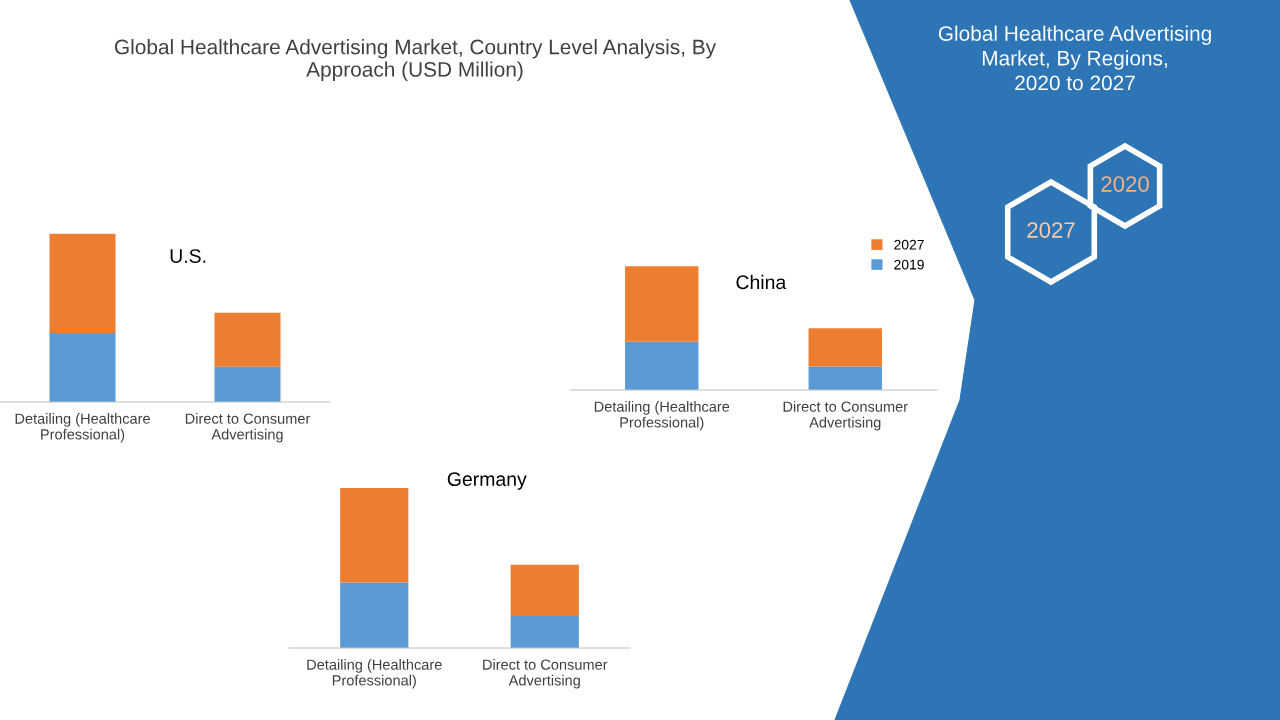 The height and width of the screenshot is (720, 1280). Describe the element at coordinates (188, 256) in the screenshot. I see `text: U.S.` at that location.